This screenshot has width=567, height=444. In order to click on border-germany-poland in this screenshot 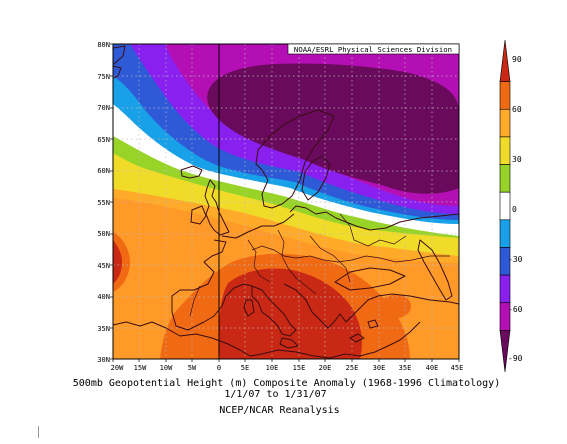, I will do `click(297, 262)`.